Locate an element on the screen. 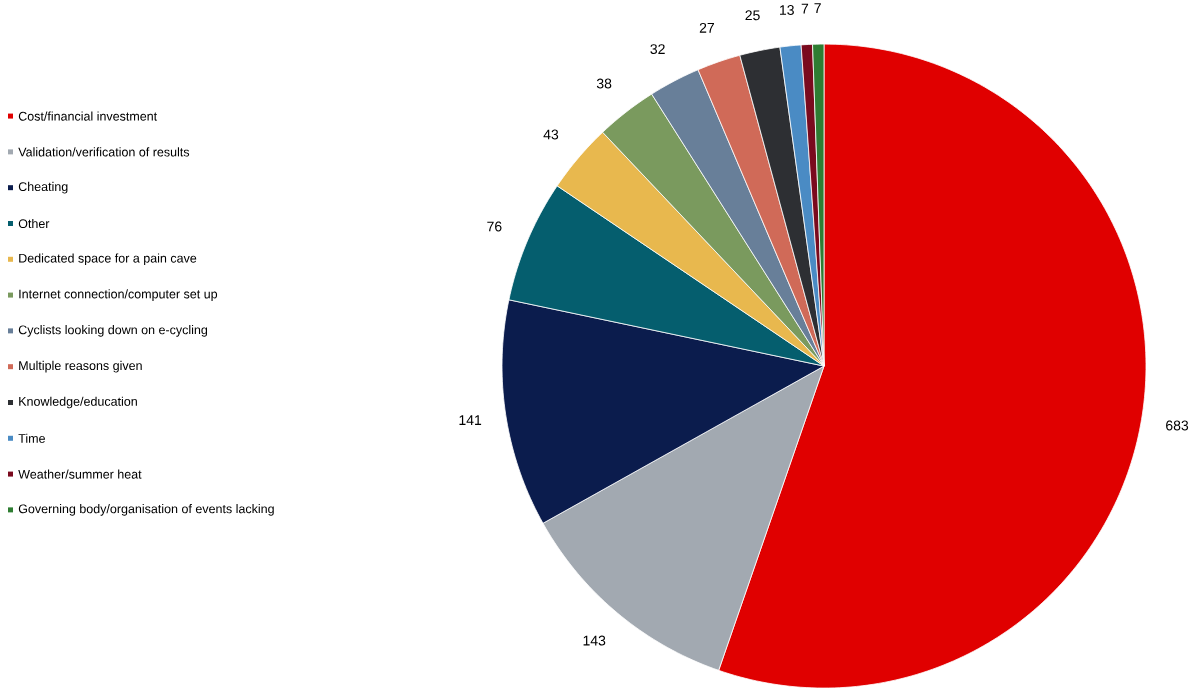 This screenshot has height=688, width=1195. legend-label: Validation/verification of results is located at coordinates (104, 152).